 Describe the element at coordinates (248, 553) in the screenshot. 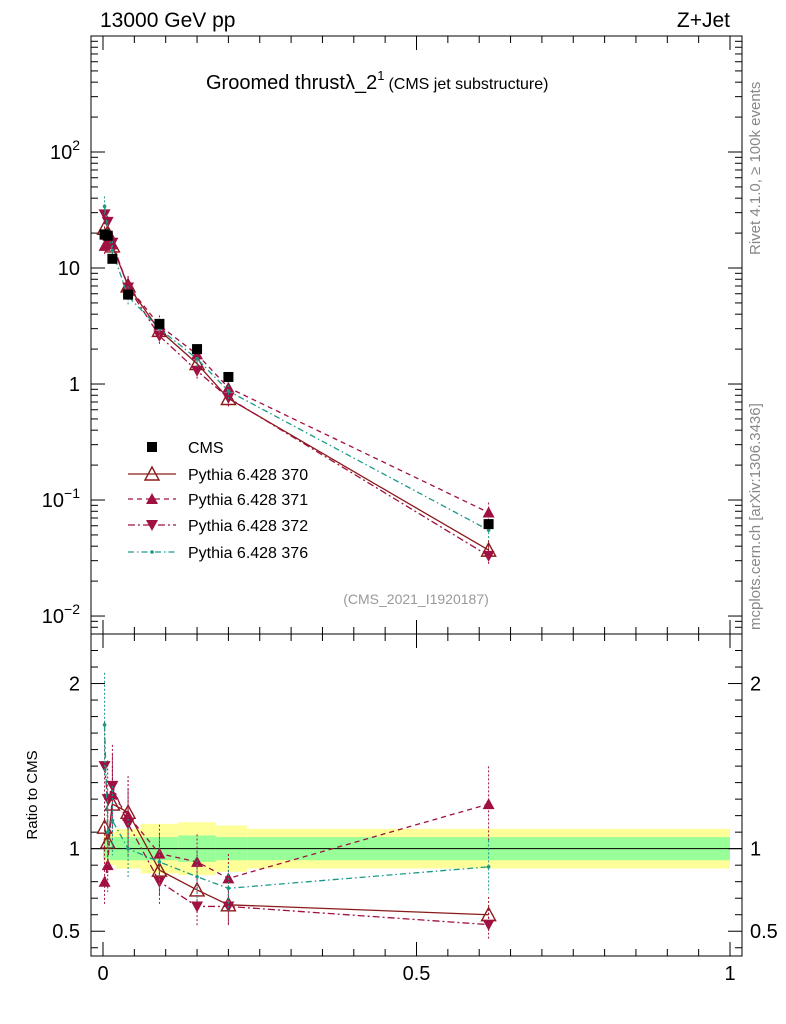

I see `legend-label: Pythia 6.428 376` at that location.